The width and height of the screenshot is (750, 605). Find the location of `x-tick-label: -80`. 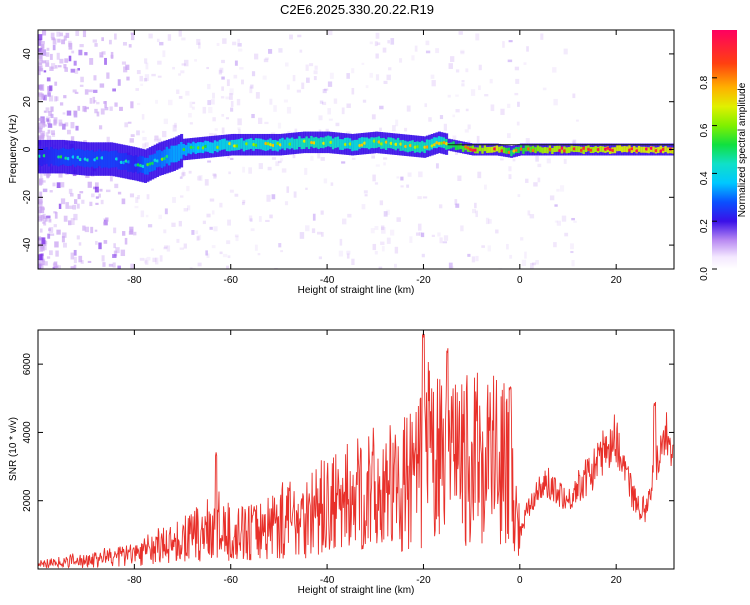

x-tick-label: -80 is located at coordinates (134, 280).